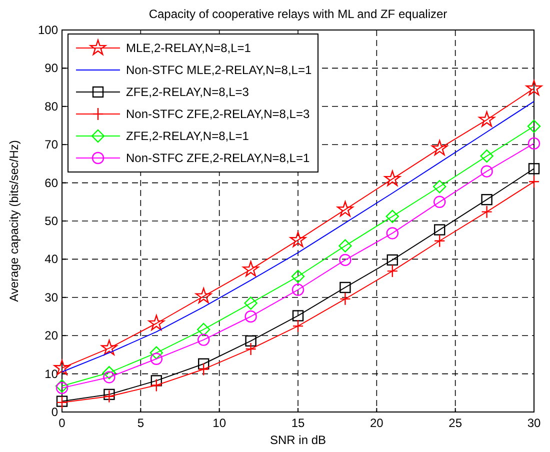 This screenshot has height=452, width=550. What do you see at coordinates (51, 259) in the screenshot?
I see `y-tick-label: 40` at bounding box center [51, 259].